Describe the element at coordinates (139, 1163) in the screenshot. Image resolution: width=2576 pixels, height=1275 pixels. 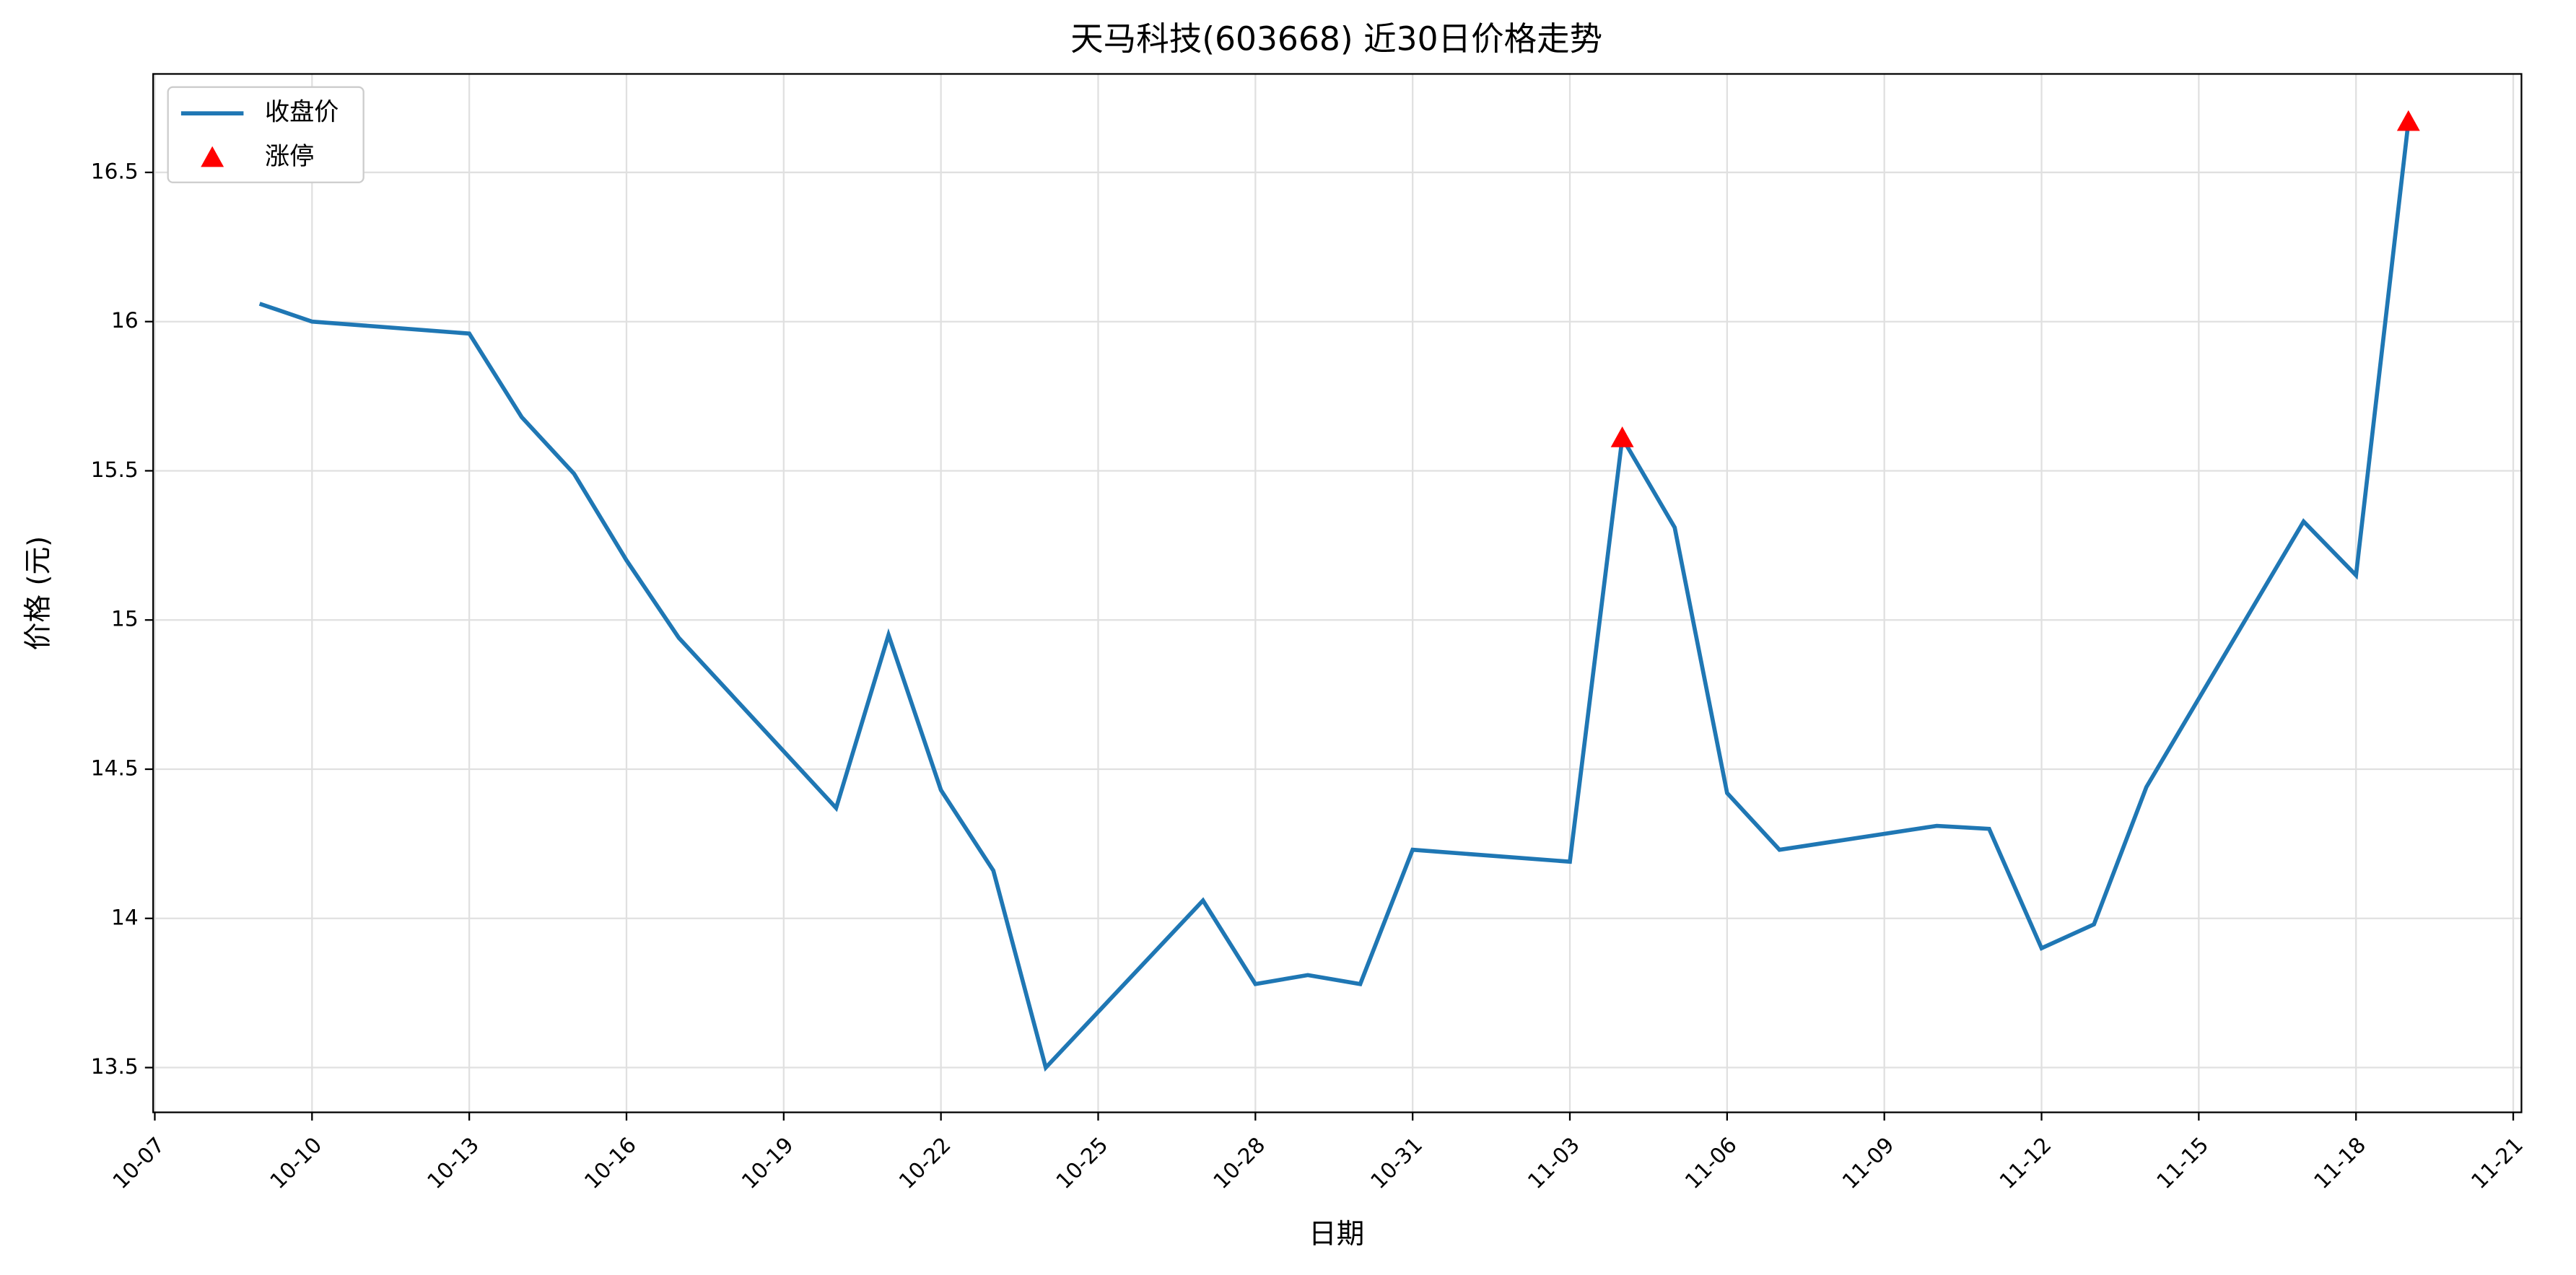
I see `x-tick-label: 10-07` at that location.